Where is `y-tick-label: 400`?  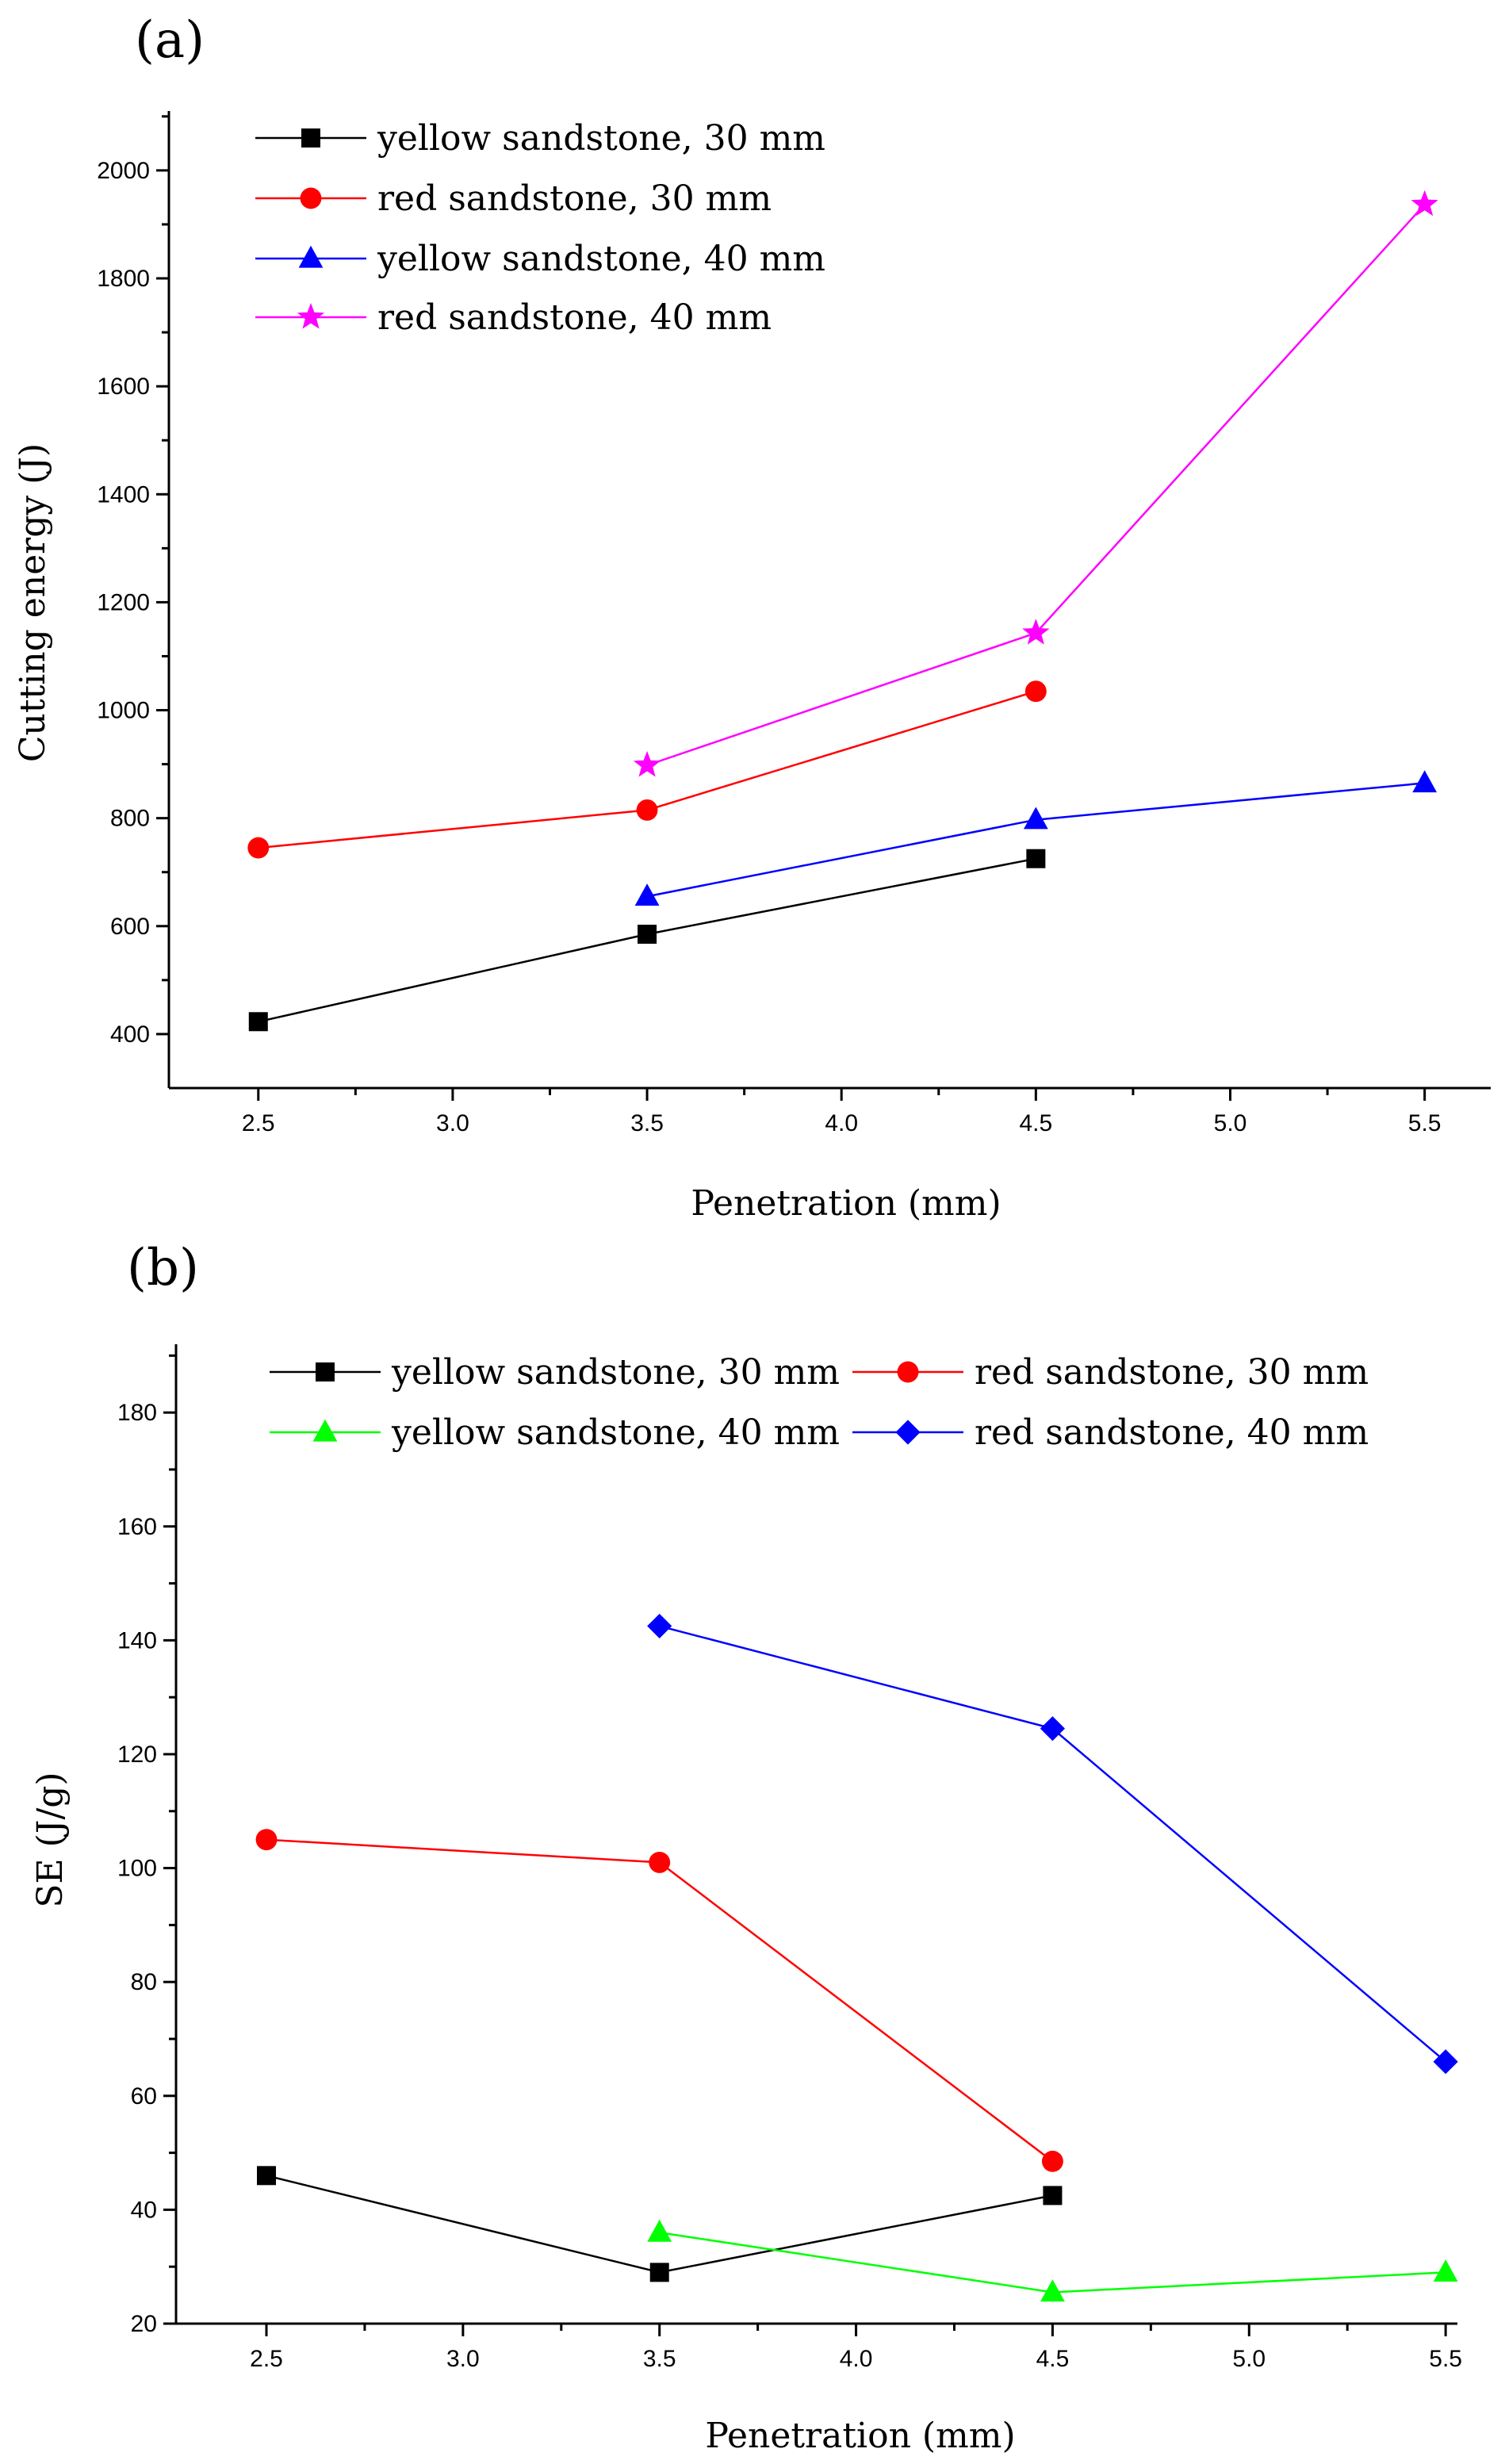 y-tick-label: 400 is located at coordinates (130, 1034).